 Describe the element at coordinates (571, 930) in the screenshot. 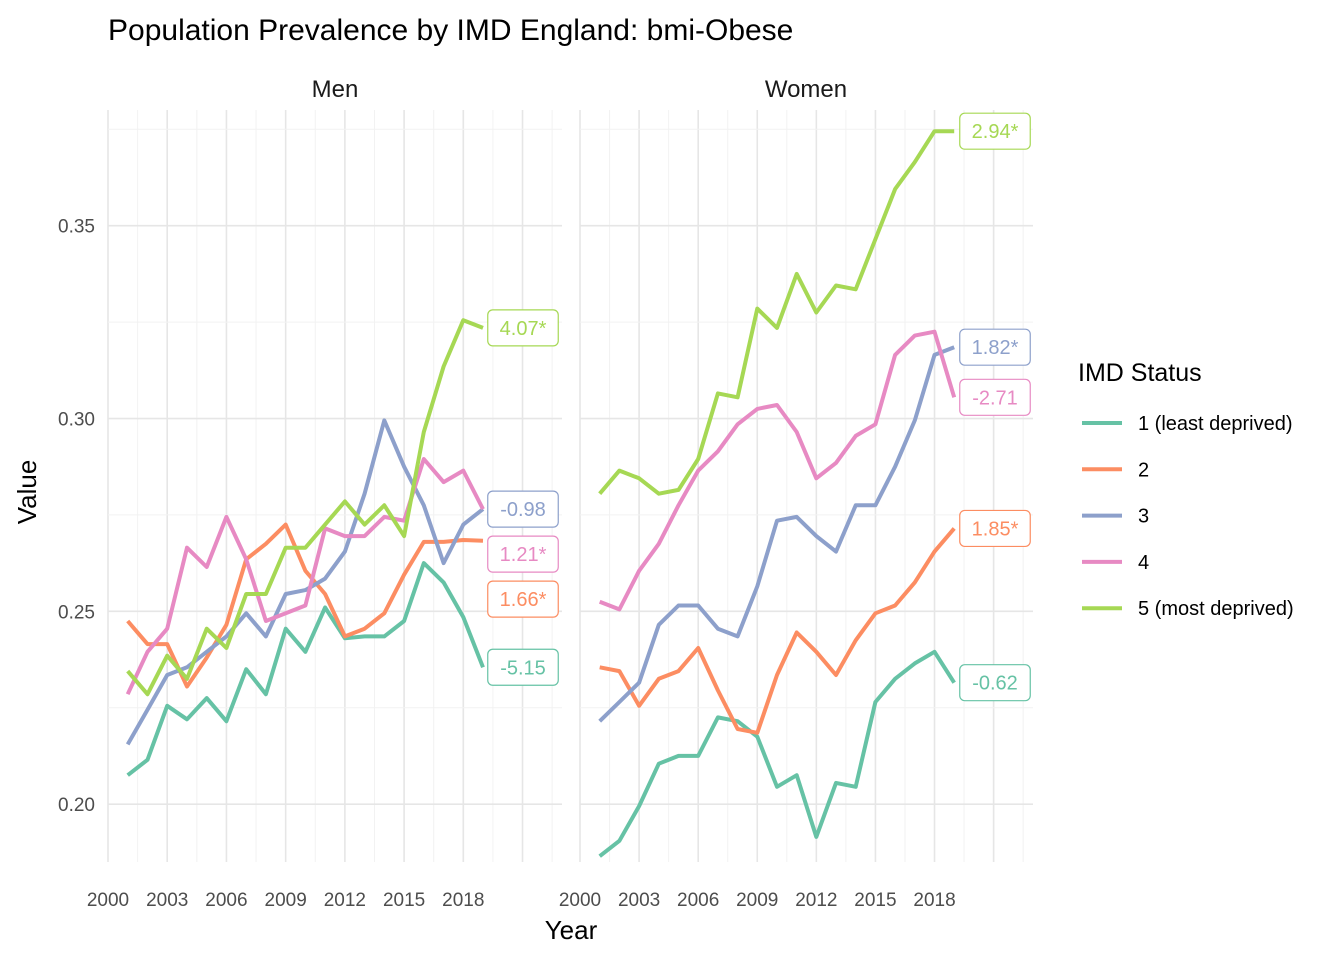

I see `x-axis-label: Year` at that location.